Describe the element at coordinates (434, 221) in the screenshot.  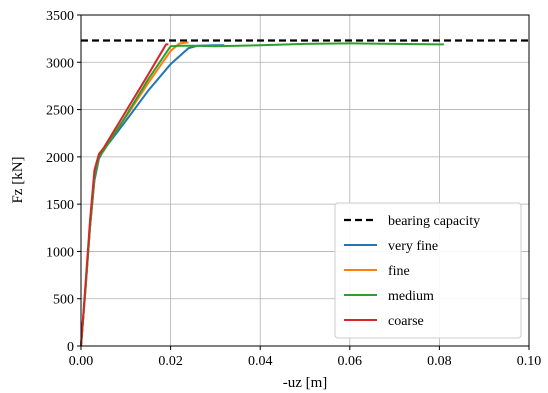
I see `legend-label: bearing capacity` at that location.